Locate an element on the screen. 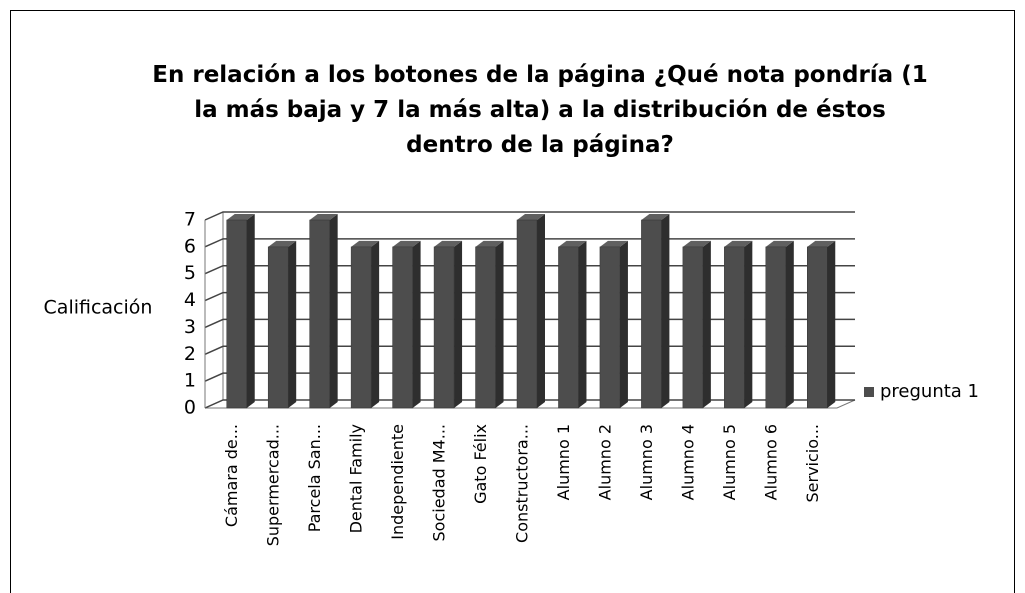  x-tick-label: Gato Félix is located at coordinates (480, 464).